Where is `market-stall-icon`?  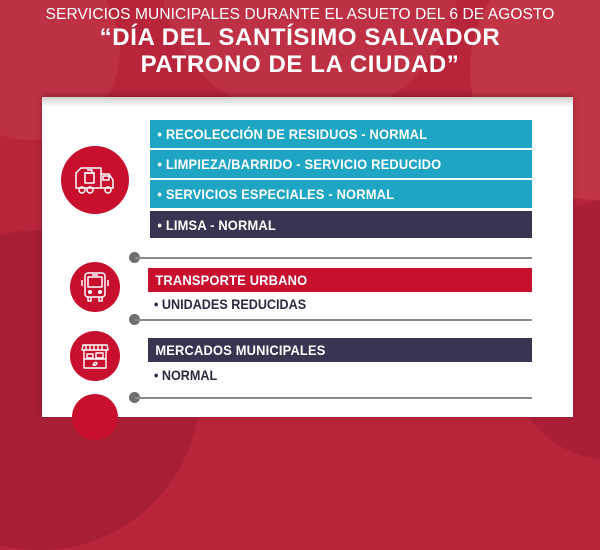 market-stall-icon is located at coordinates (95, 356).